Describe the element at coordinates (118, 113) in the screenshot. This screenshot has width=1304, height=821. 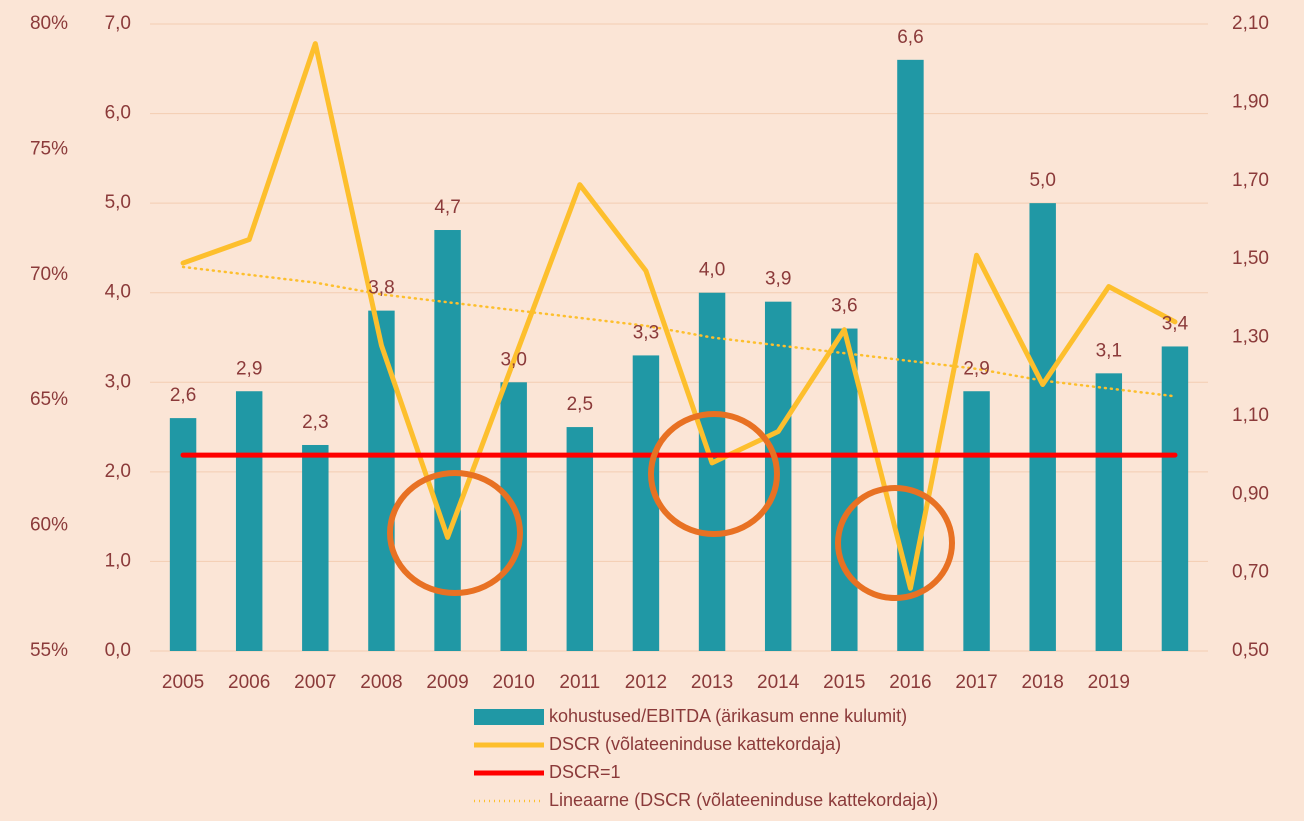
I see `y-tick-label: 6,0` at that location.